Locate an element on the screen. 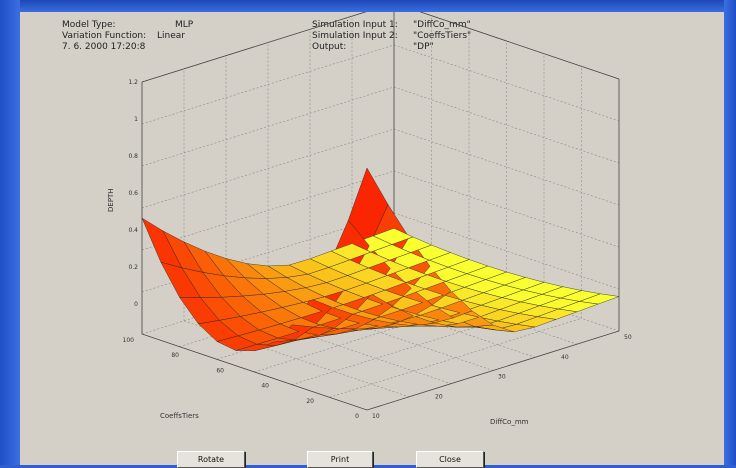 The image size is (736, 468). output-value: "DP" is located at coordinates (423, 47).